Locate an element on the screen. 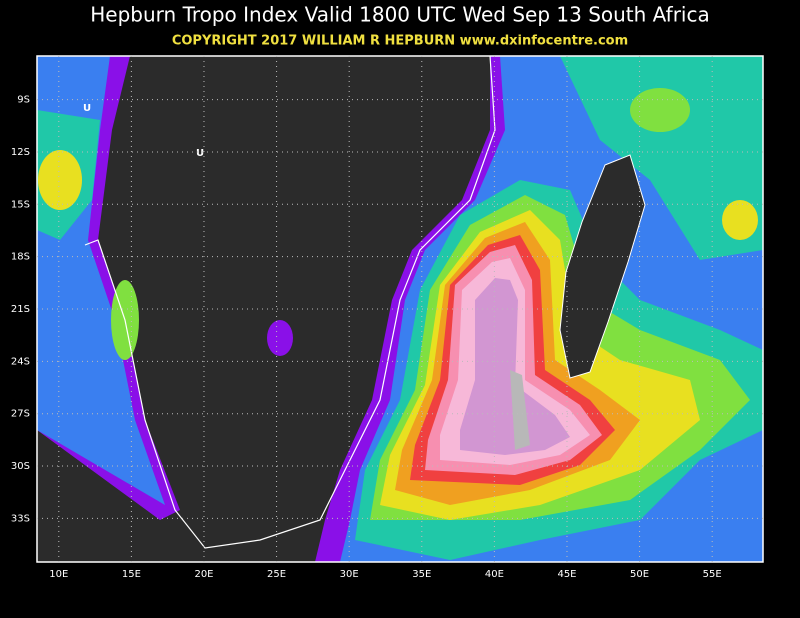  x-tick-label: 35E is located at coordinates (421, 574).